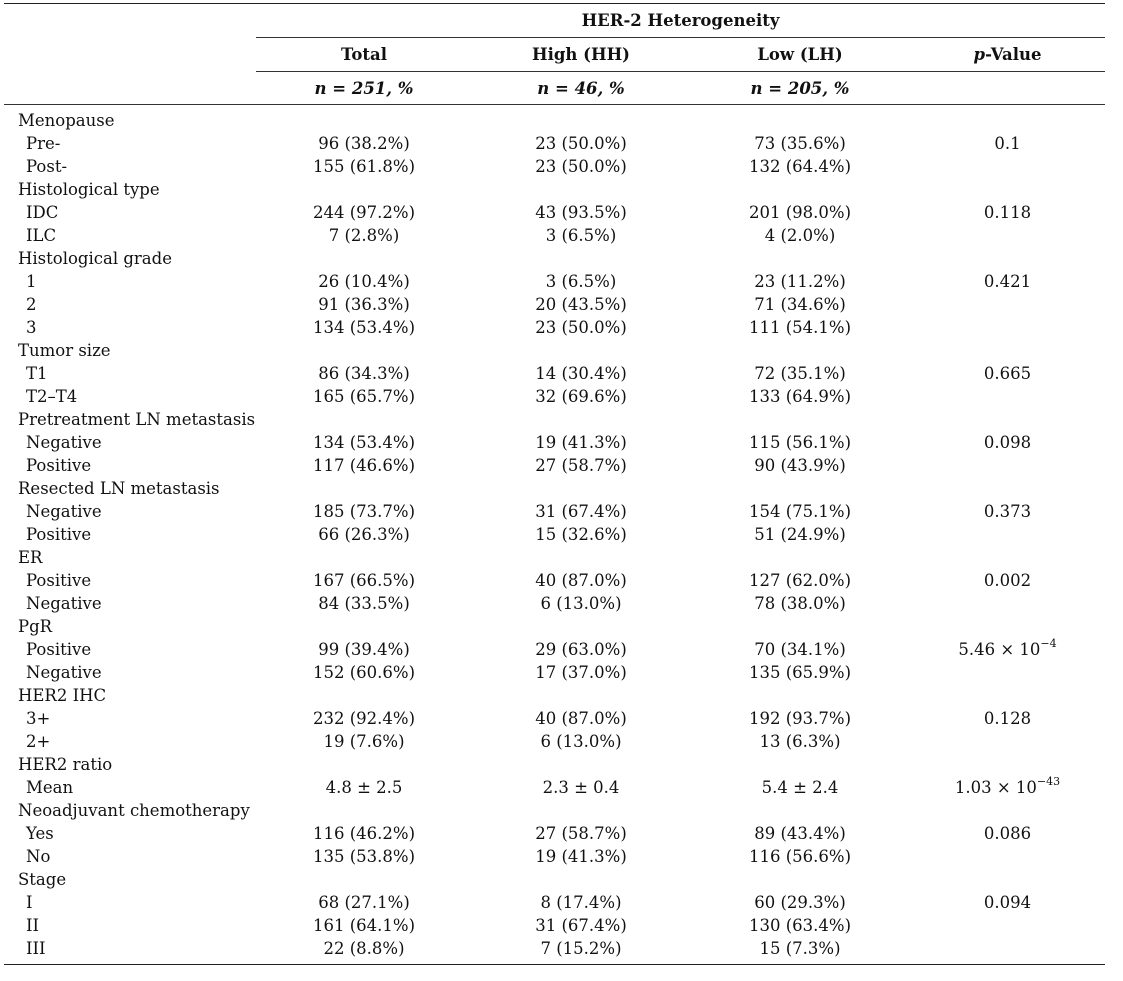  I want to click on cell-high: 40 (87.0%), so click(581, 718).